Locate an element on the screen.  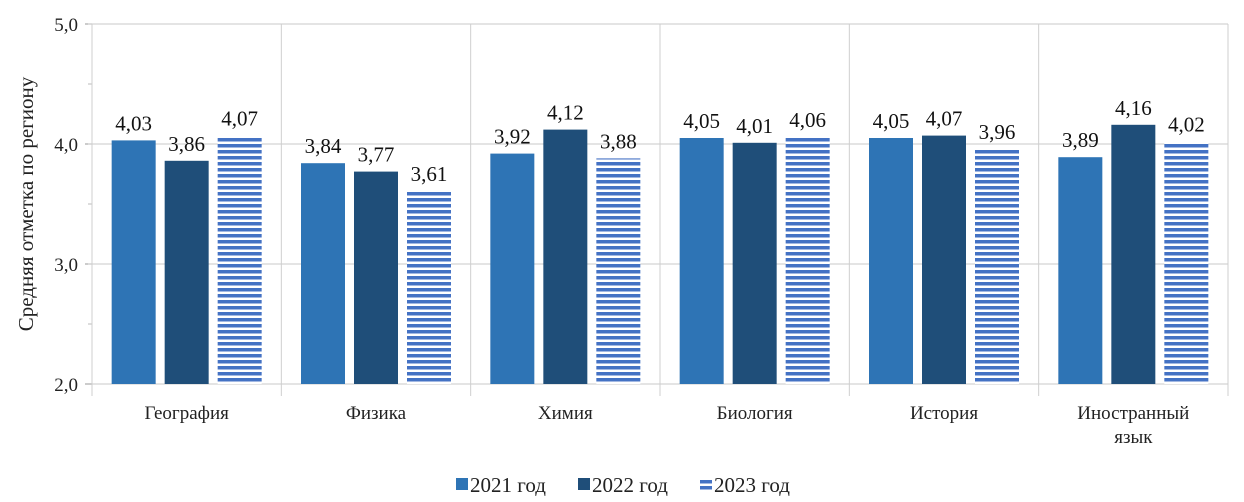
data-label: 3,89 is located at coordinates (1080, 140).